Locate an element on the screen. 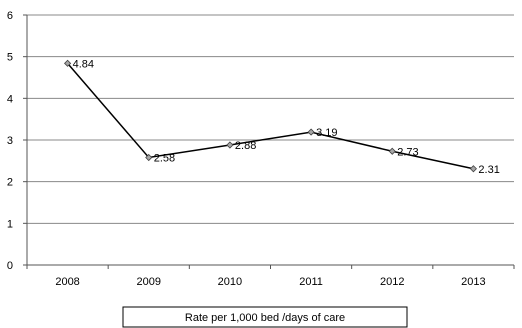 The height and width of the screenshot is (328, 522). x-tick-label: 2013 is located at coordinates (473, 282).